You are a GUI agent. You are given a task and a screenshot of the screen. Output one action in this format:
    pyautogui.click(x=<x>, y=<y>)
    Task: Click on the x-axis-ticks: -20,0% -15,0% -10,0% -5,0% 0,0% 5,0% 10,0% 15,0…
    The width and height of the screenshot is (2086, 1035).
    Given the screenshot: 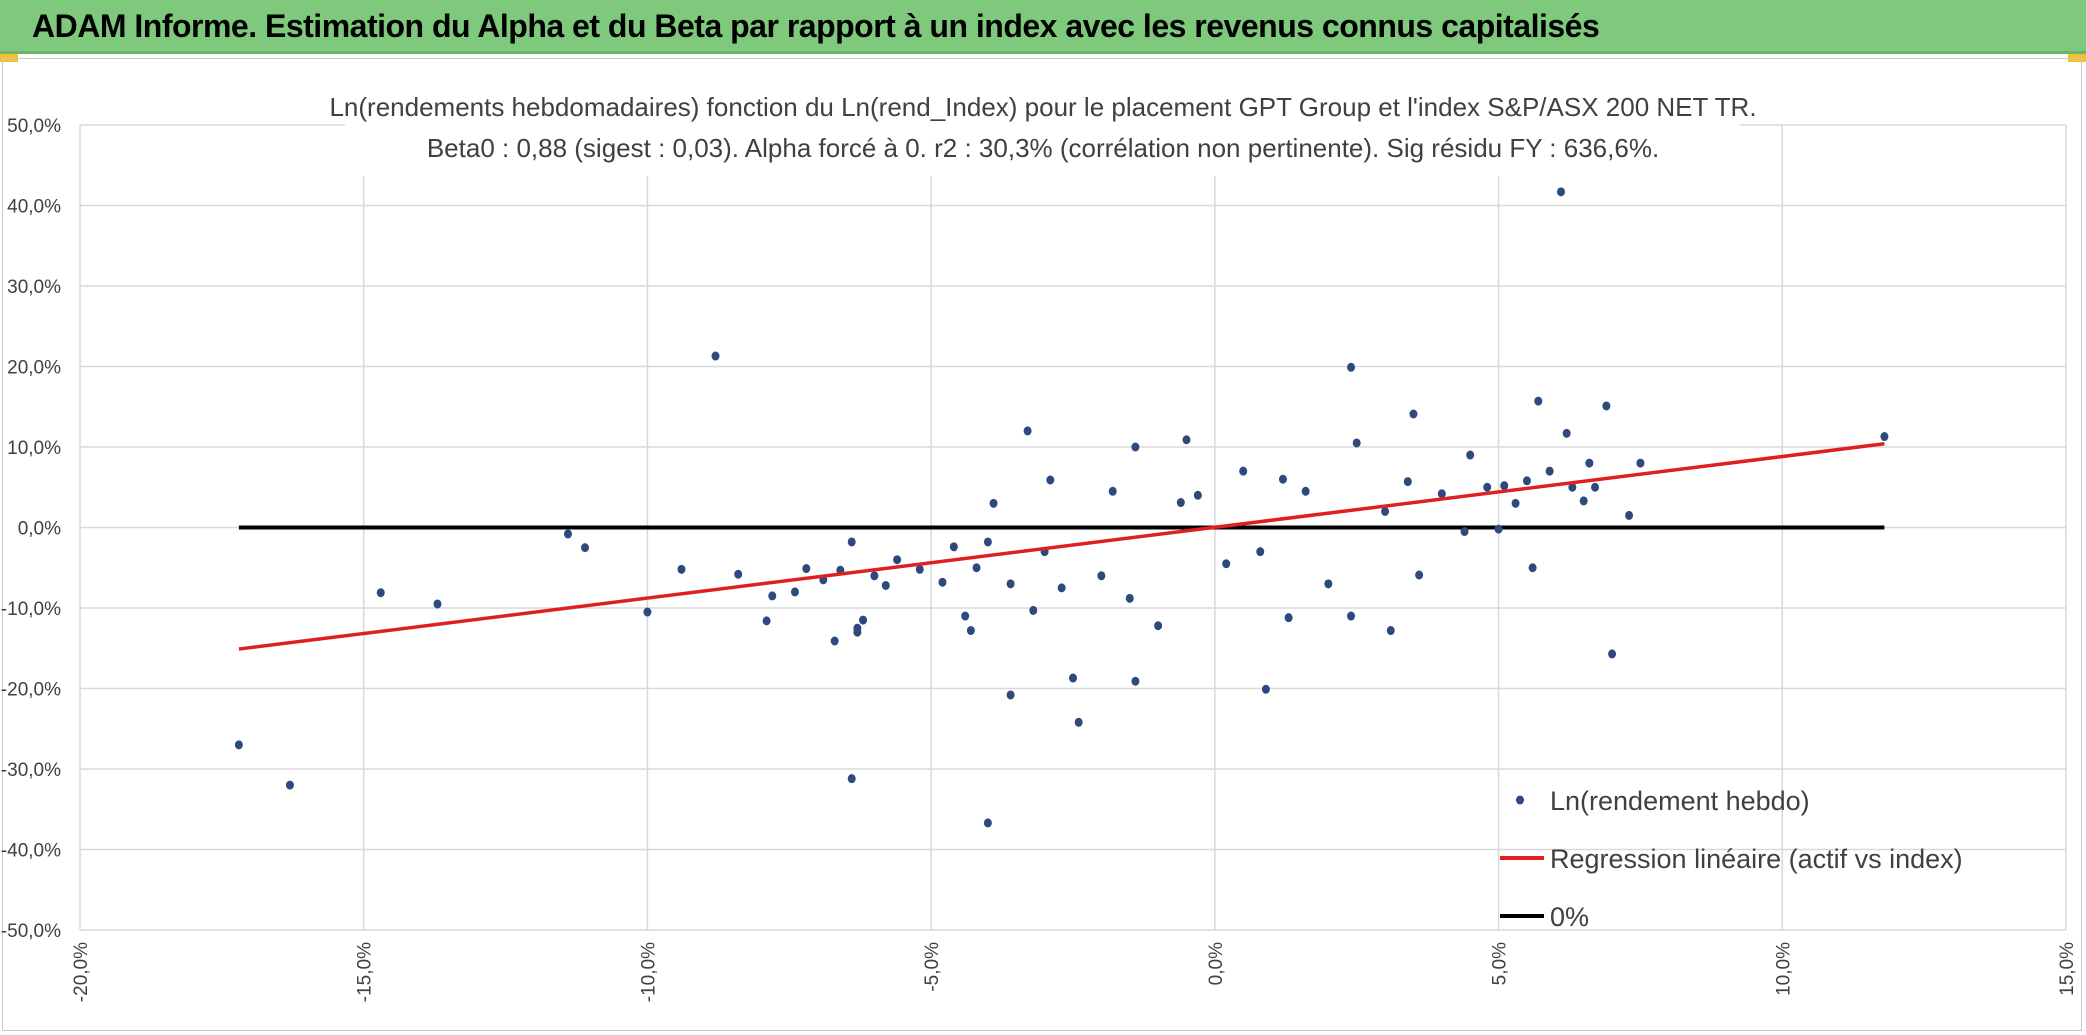 What is the action you would take?
    pyautogui.click(x=1074, y=972)
    